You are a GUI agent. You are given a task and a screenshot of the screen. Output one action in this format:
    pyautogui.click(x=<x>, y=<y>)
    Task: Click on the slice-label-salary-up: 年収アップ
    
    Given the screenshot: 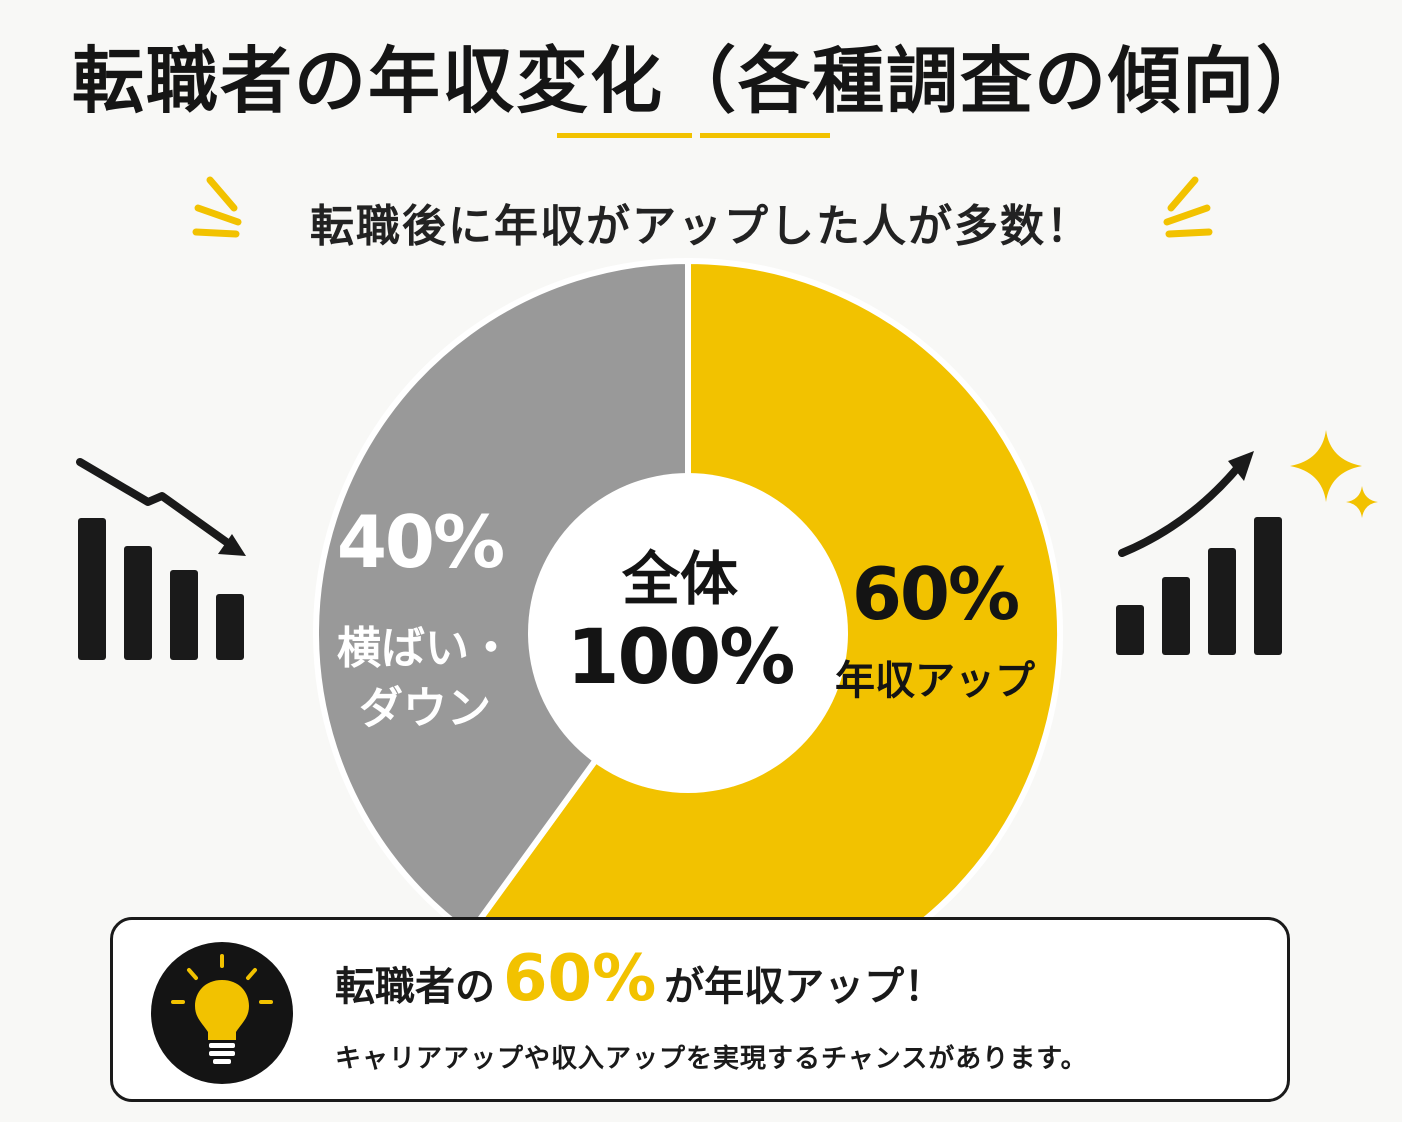 What is the action you would take?
    pyautogui.click(x=935, y=681)
    